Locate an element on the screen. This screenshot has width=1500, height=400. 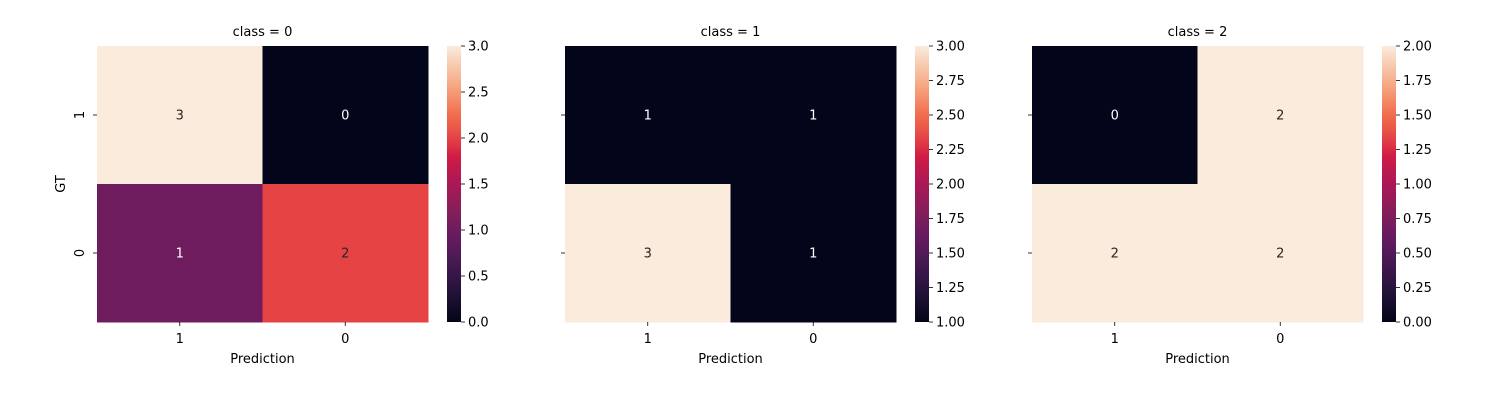
y-axis-label: GT is located at coordinates (61, 184).